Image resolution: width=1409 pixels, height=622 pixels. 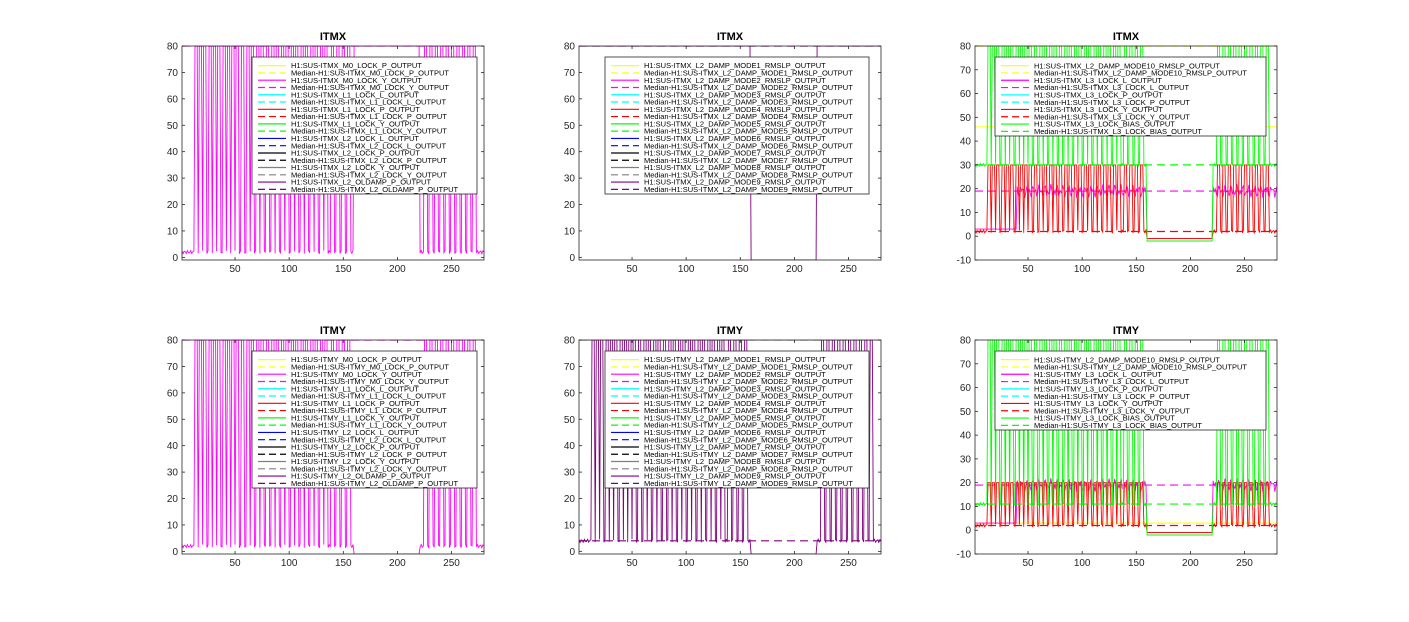 I want to click on legend-entry: H1:SUS-ITMY_L3_LOCK_BIAS_OUTPUT, so click(x=1104, y=418).